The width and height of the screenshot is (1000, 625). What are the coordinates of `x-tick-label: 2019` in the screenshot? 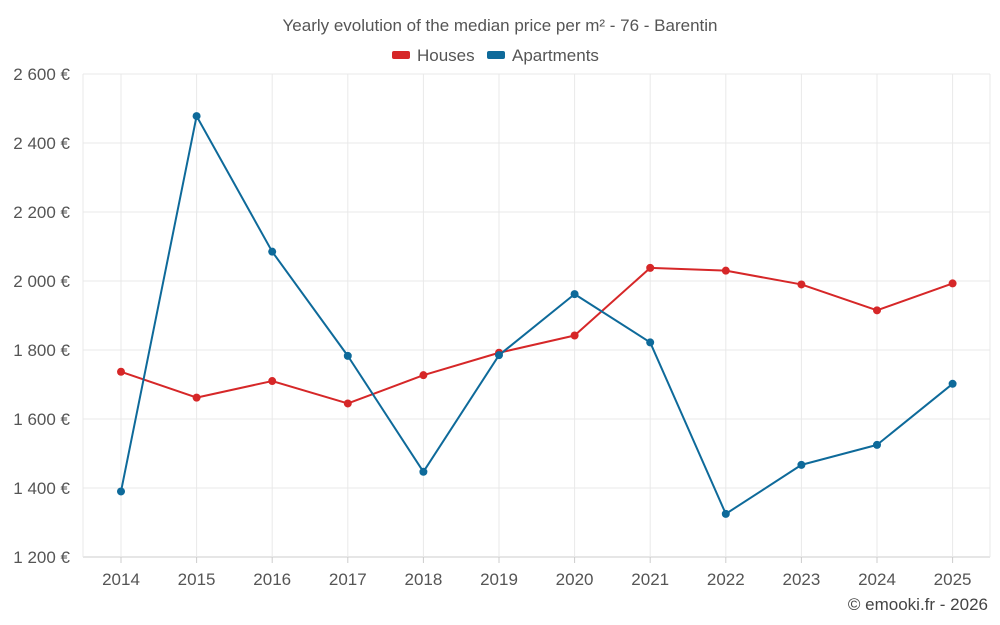 It's located at (499, 579).